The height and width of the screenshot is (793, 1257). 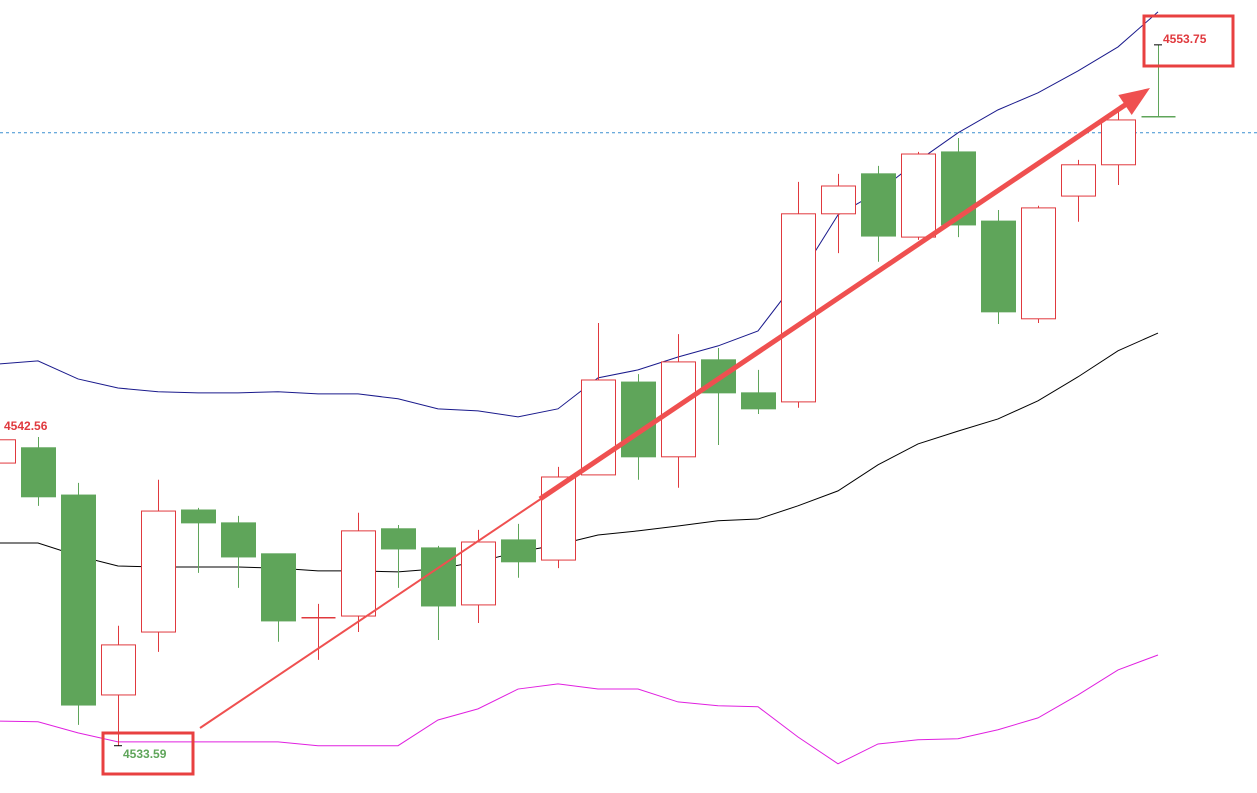 I want to click on arrow-head, so click(x=1134, y=101).